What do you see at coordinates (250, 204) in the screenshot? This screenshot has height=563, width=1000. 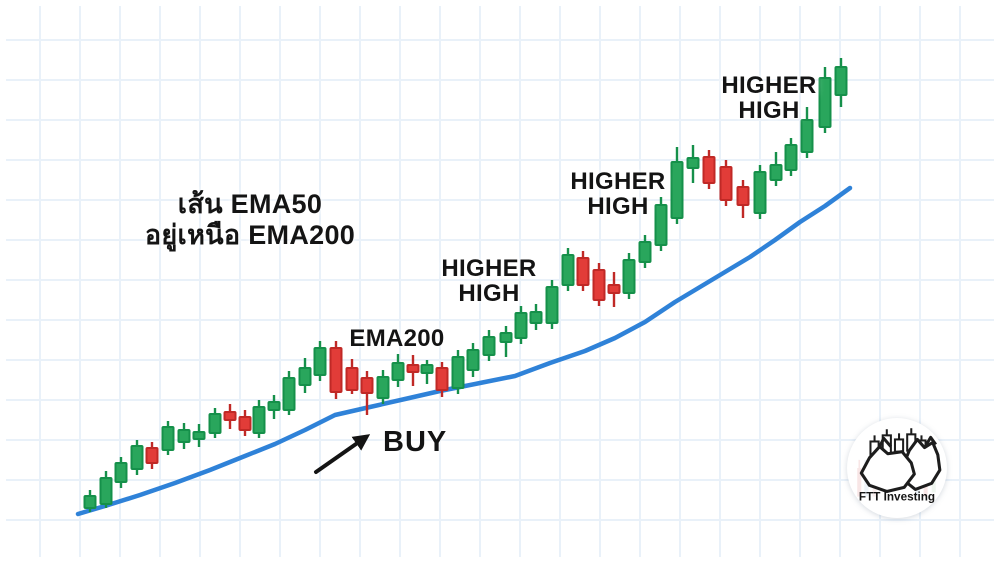 I see `thai-caption-line1: เส้น EMA50` at bounding box center [250, 204].